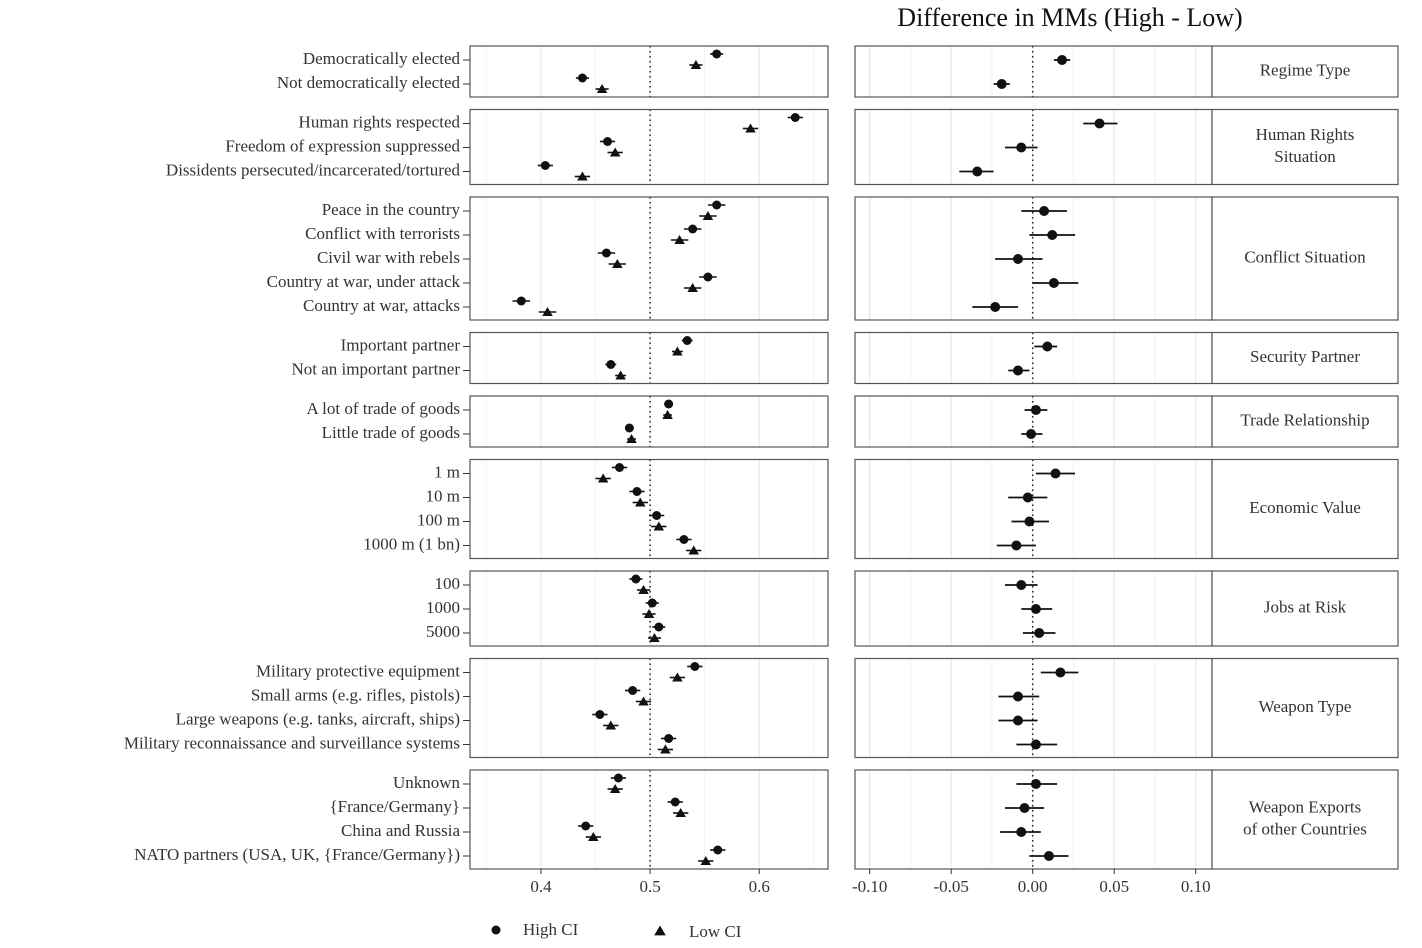 The height and width of the screenshot is (948, 1422). I want to click on level-label: 1000, so click(443, 607).